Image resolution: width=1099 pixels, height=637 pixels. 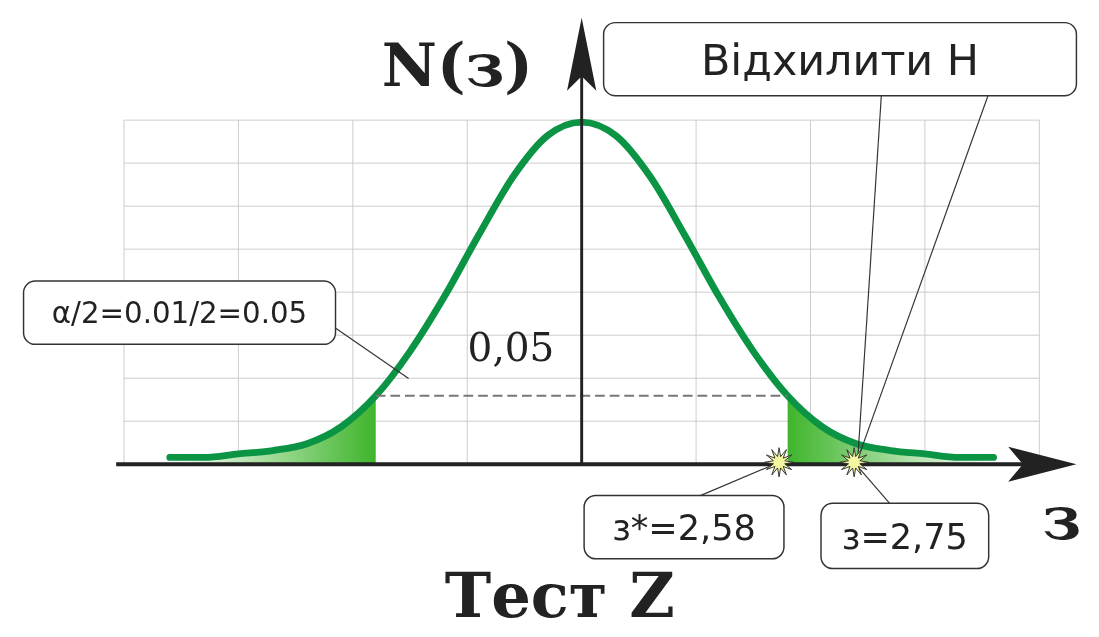 What do you see at coordinates (559, 595) in the screenshot?
I see `text: Тест Z` at bounding box center [559, 595].